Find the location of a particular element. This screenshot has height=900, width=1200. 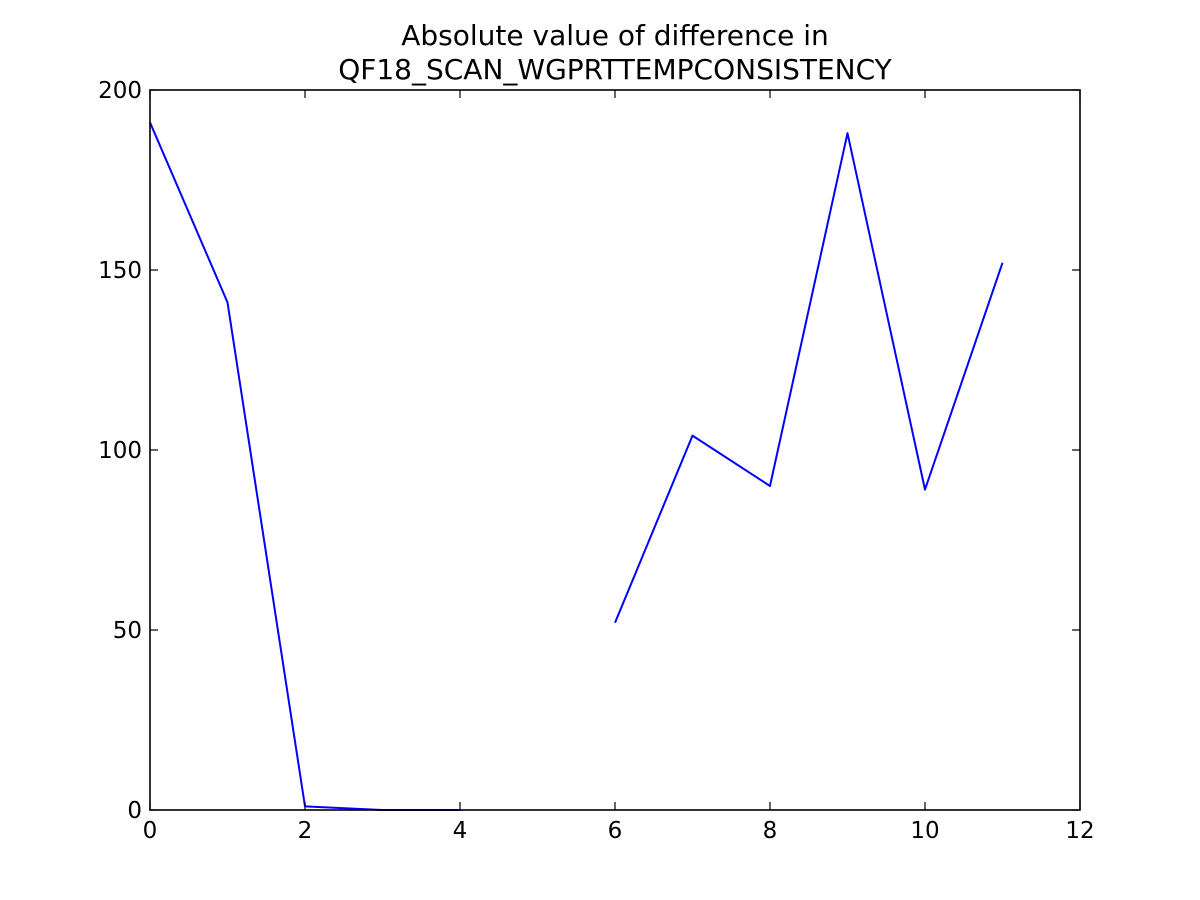

y-tick-label: 200 is located at coordinates (120, 91).